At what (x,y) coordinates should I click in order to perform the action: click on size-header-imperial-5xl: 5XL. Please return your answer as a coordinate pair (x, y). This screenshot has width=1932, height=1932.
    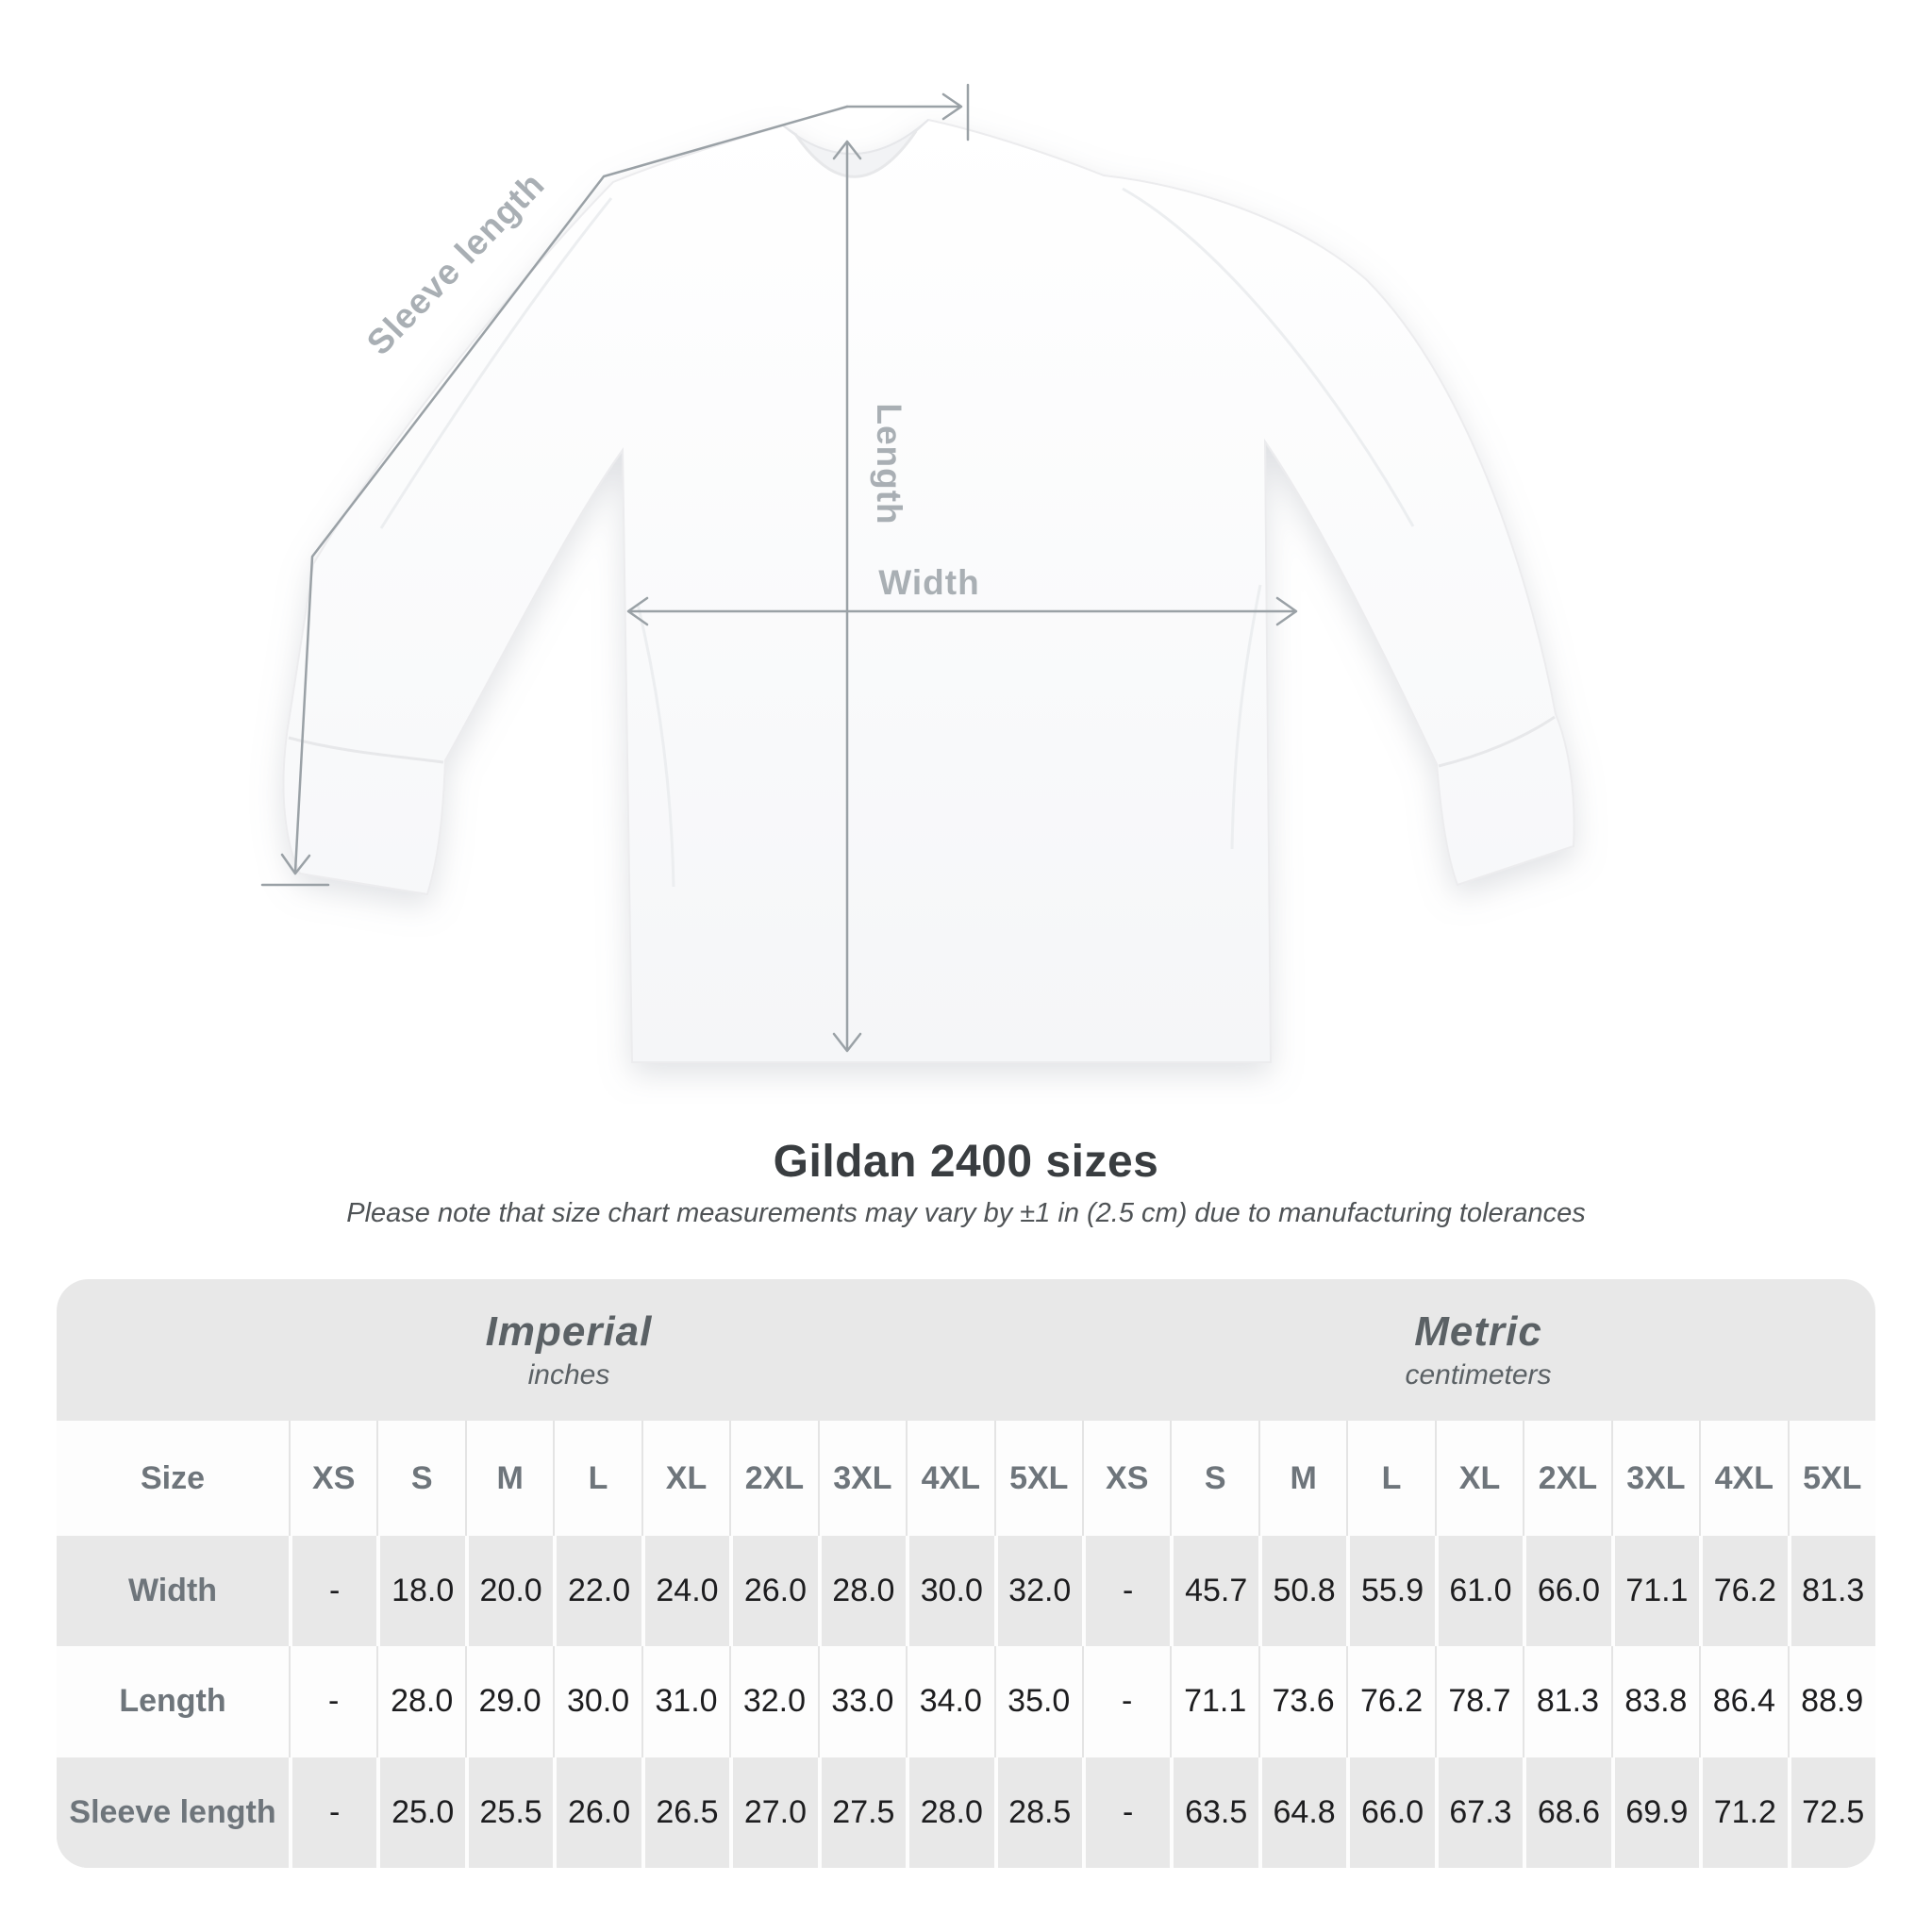
    Looking at the image, I should click on (1037, 1478).